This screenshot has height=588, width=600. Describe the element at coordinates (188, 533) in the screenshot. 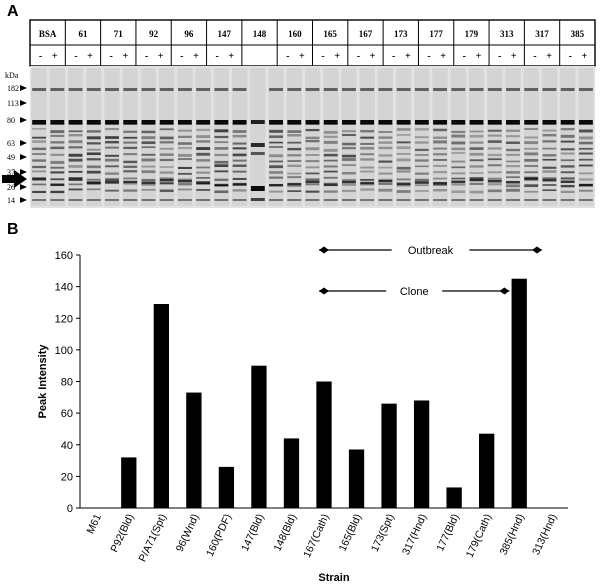

I see `x-tick-label: 96(Wnd)` at that location.